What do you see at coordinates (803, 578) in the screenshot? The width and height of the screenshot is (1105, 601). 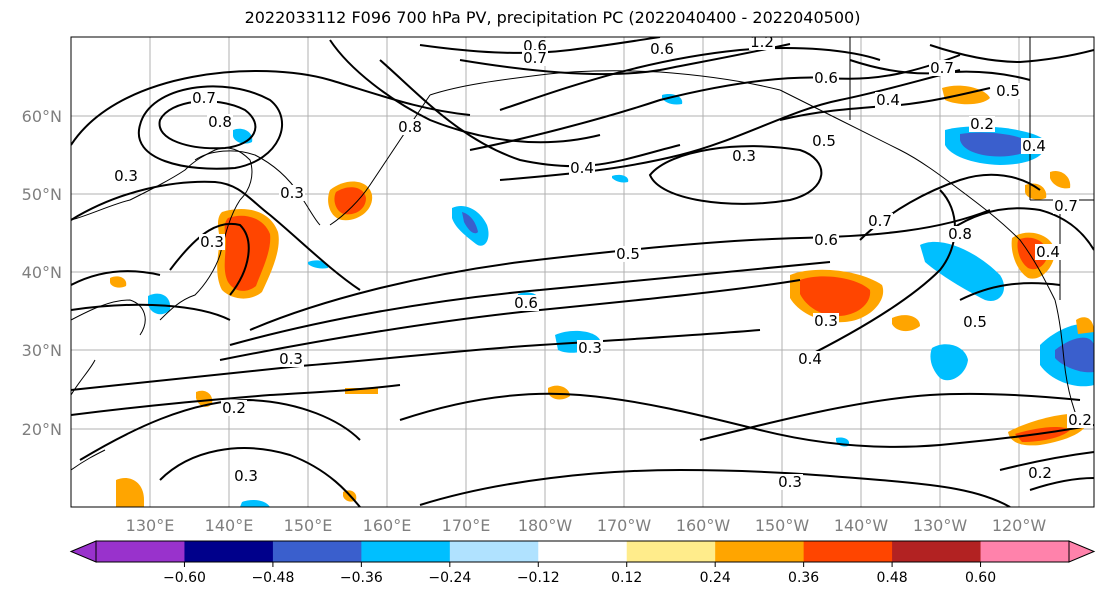 I see `colorbar-tick-label: 0.36` at bounding box center [803, 578].